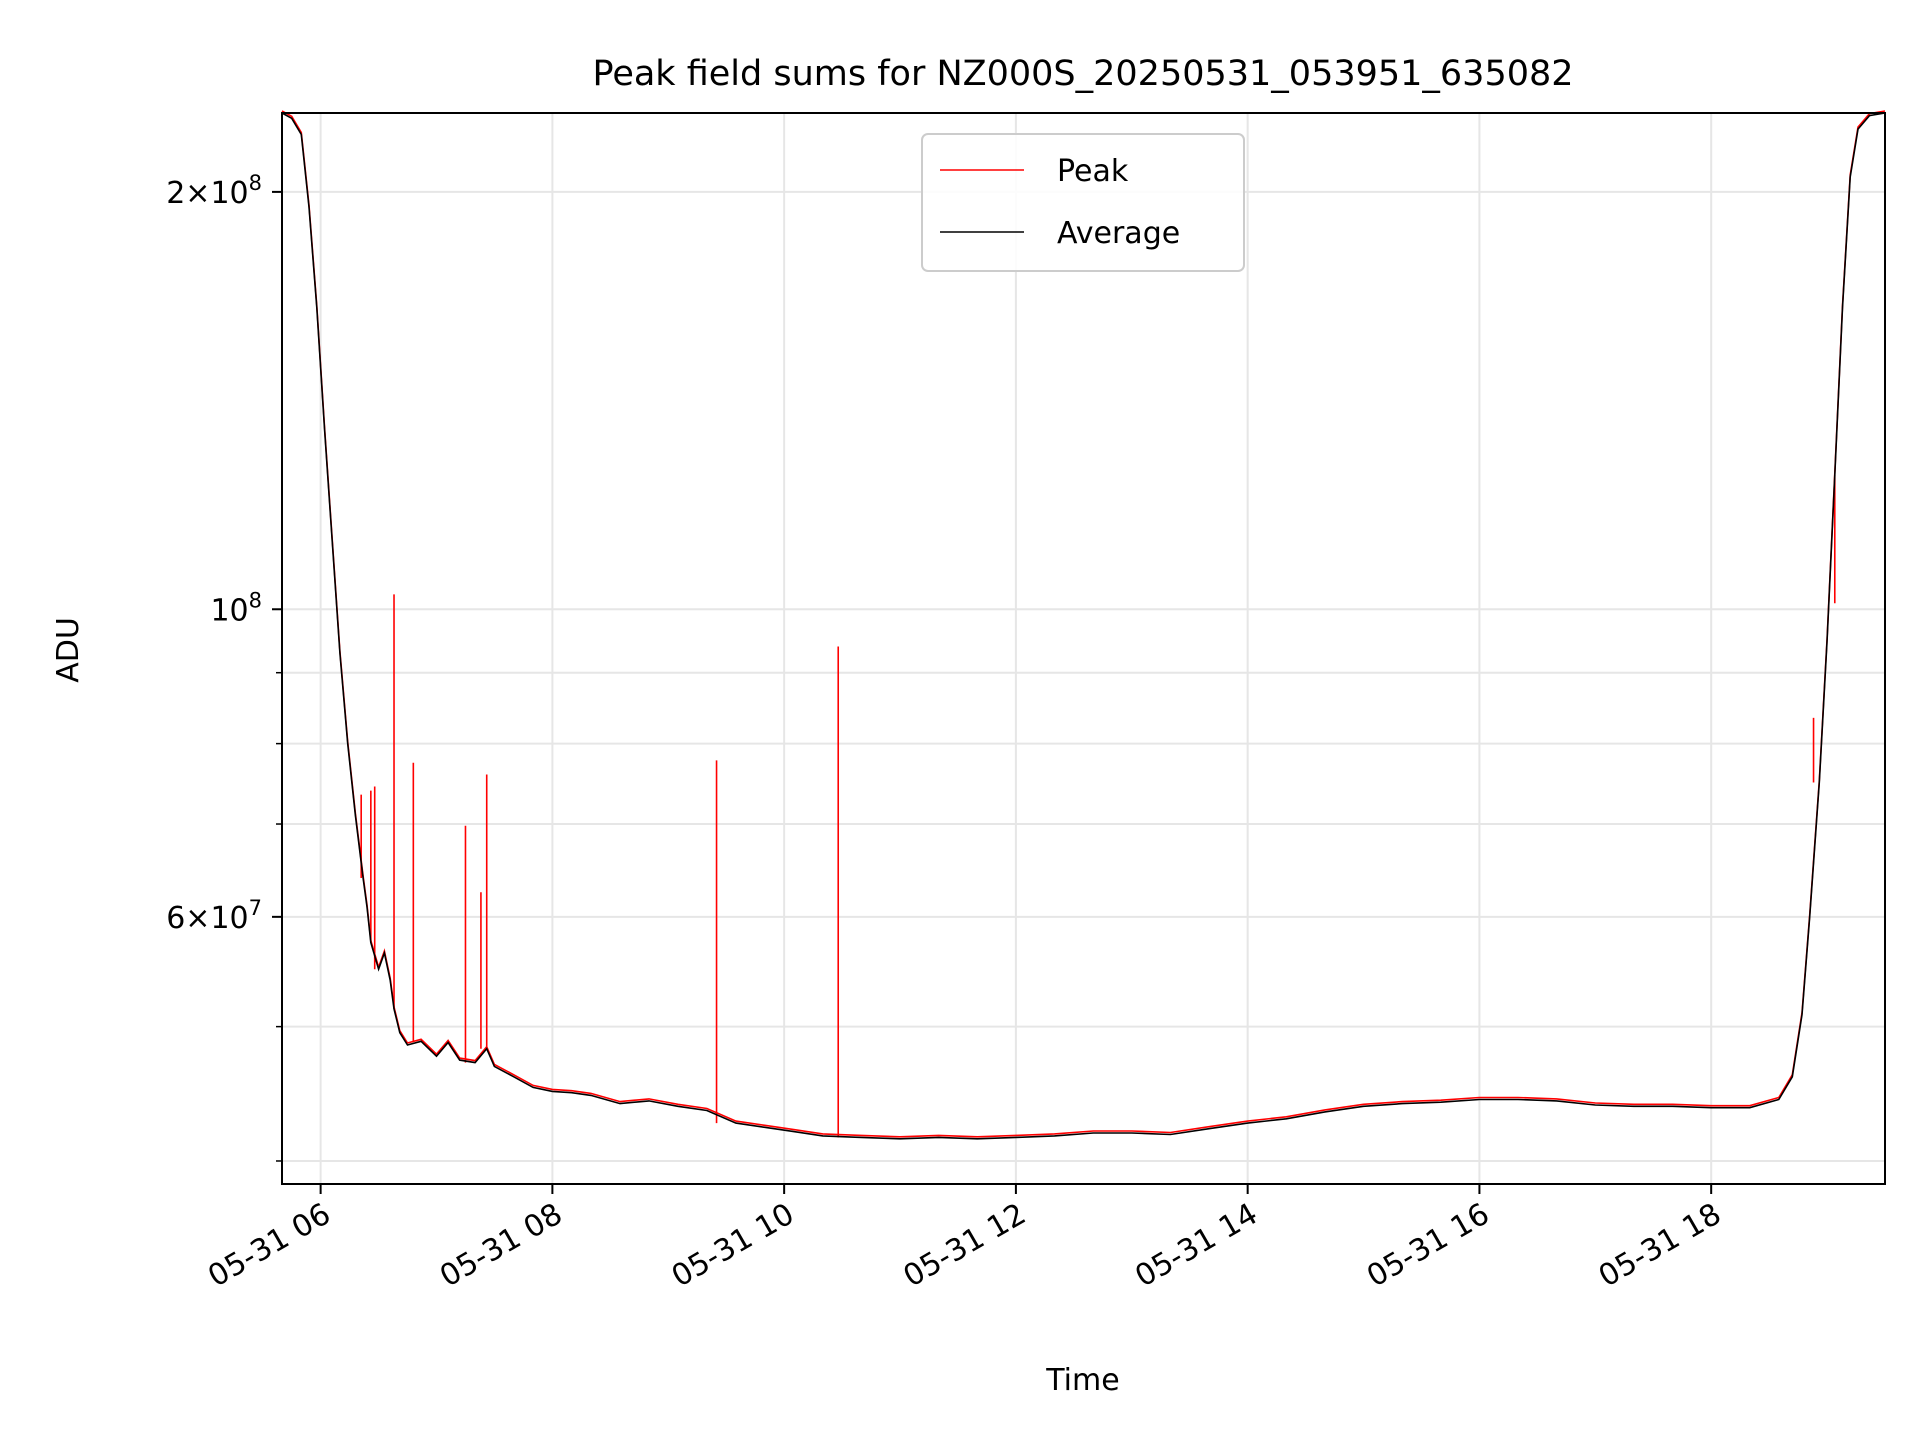 The width and height of the screenshot is (1920, 1440). What do you see at coordinates (214, 916) in the screenshot?
I see `y-tick-label: 6×107` at bounding box center [214, 916].